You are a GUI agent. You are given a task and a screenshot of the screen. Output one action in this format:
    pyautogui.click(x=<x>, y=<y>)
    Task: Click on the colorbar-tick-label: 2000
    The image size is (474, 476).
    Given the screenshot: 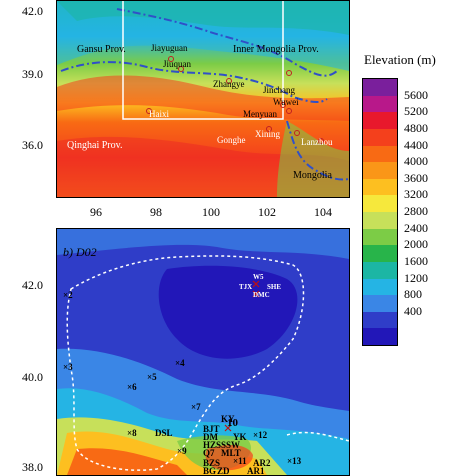 What is the action you would take?
    pyautogui.click(x=416, y=244)
    